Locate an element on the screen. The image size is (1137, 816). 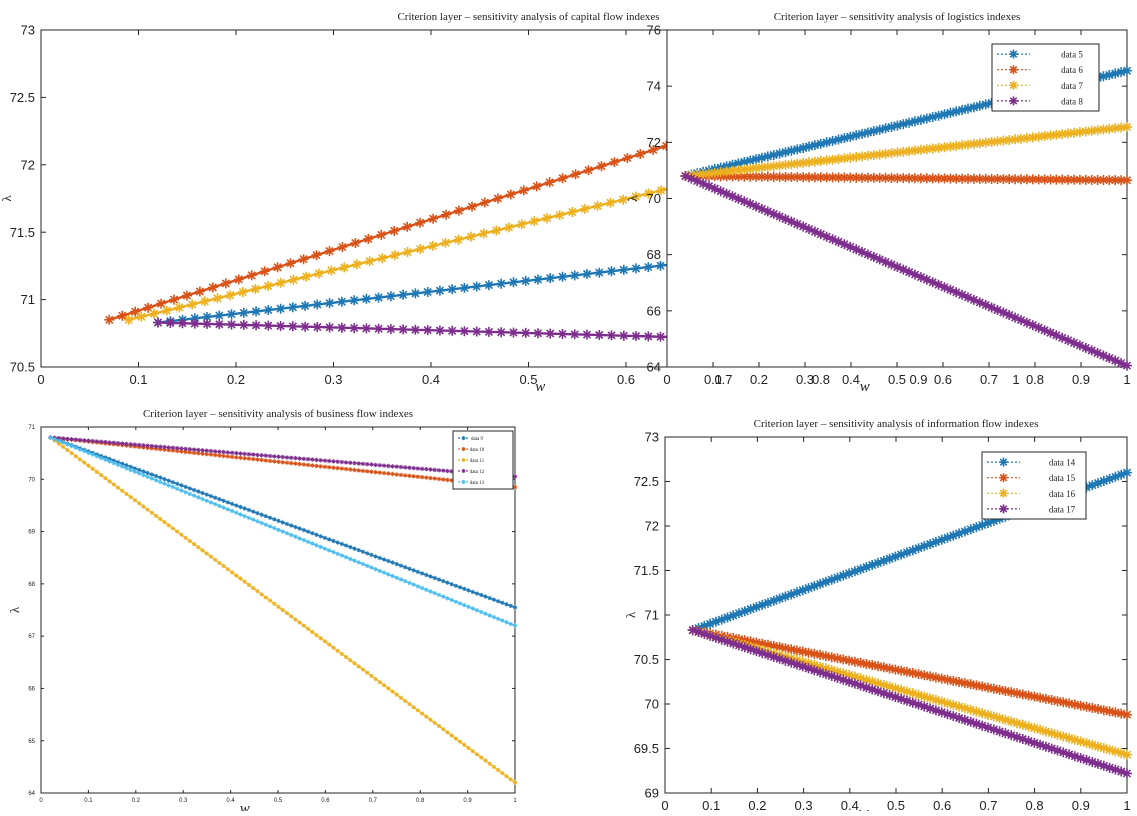
legend: data 5 data 6 data 7 data 8 is located at coordinates (1045, 77).